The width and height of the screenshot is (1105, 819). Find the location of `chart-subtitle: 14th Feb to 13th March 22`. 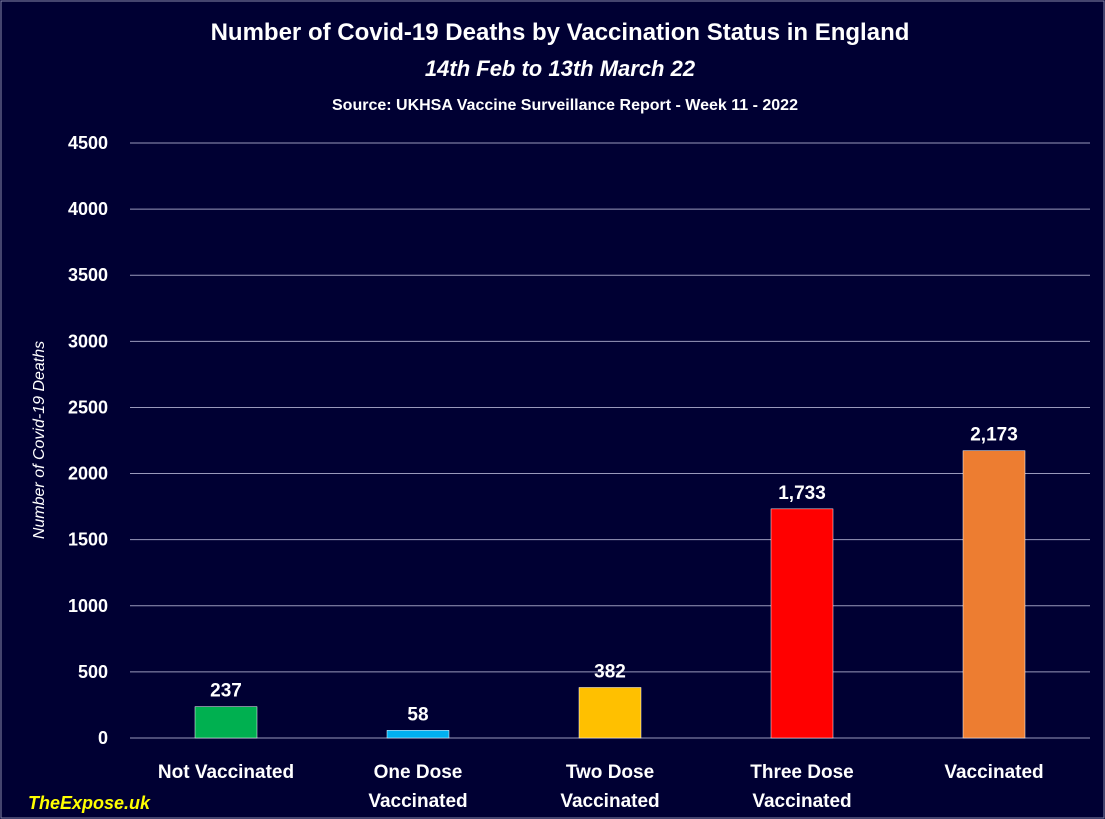

chart-subtitle: 14th Feb to 13th March 22 is located at coordinates (560, 68).